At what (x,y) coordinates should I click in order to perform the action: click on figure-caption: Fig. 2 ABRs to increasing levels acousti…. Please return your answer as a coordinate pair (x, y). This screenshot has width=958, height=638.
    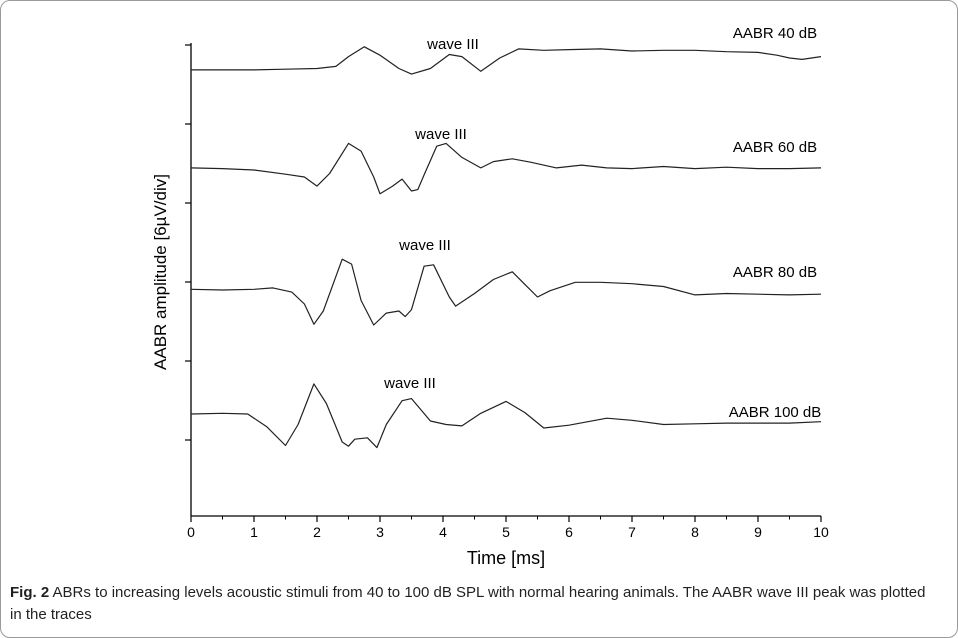
    Looking at the image, I should click on (475, 604).